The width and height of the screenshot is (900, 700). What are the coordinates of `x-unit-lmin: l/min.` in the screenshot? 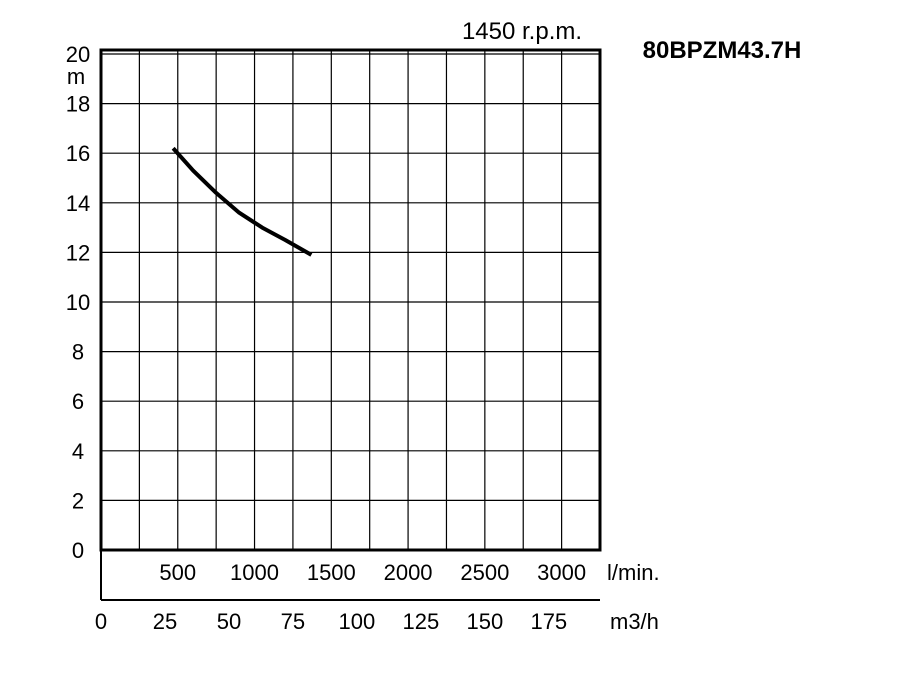 It's located at (633, 572).